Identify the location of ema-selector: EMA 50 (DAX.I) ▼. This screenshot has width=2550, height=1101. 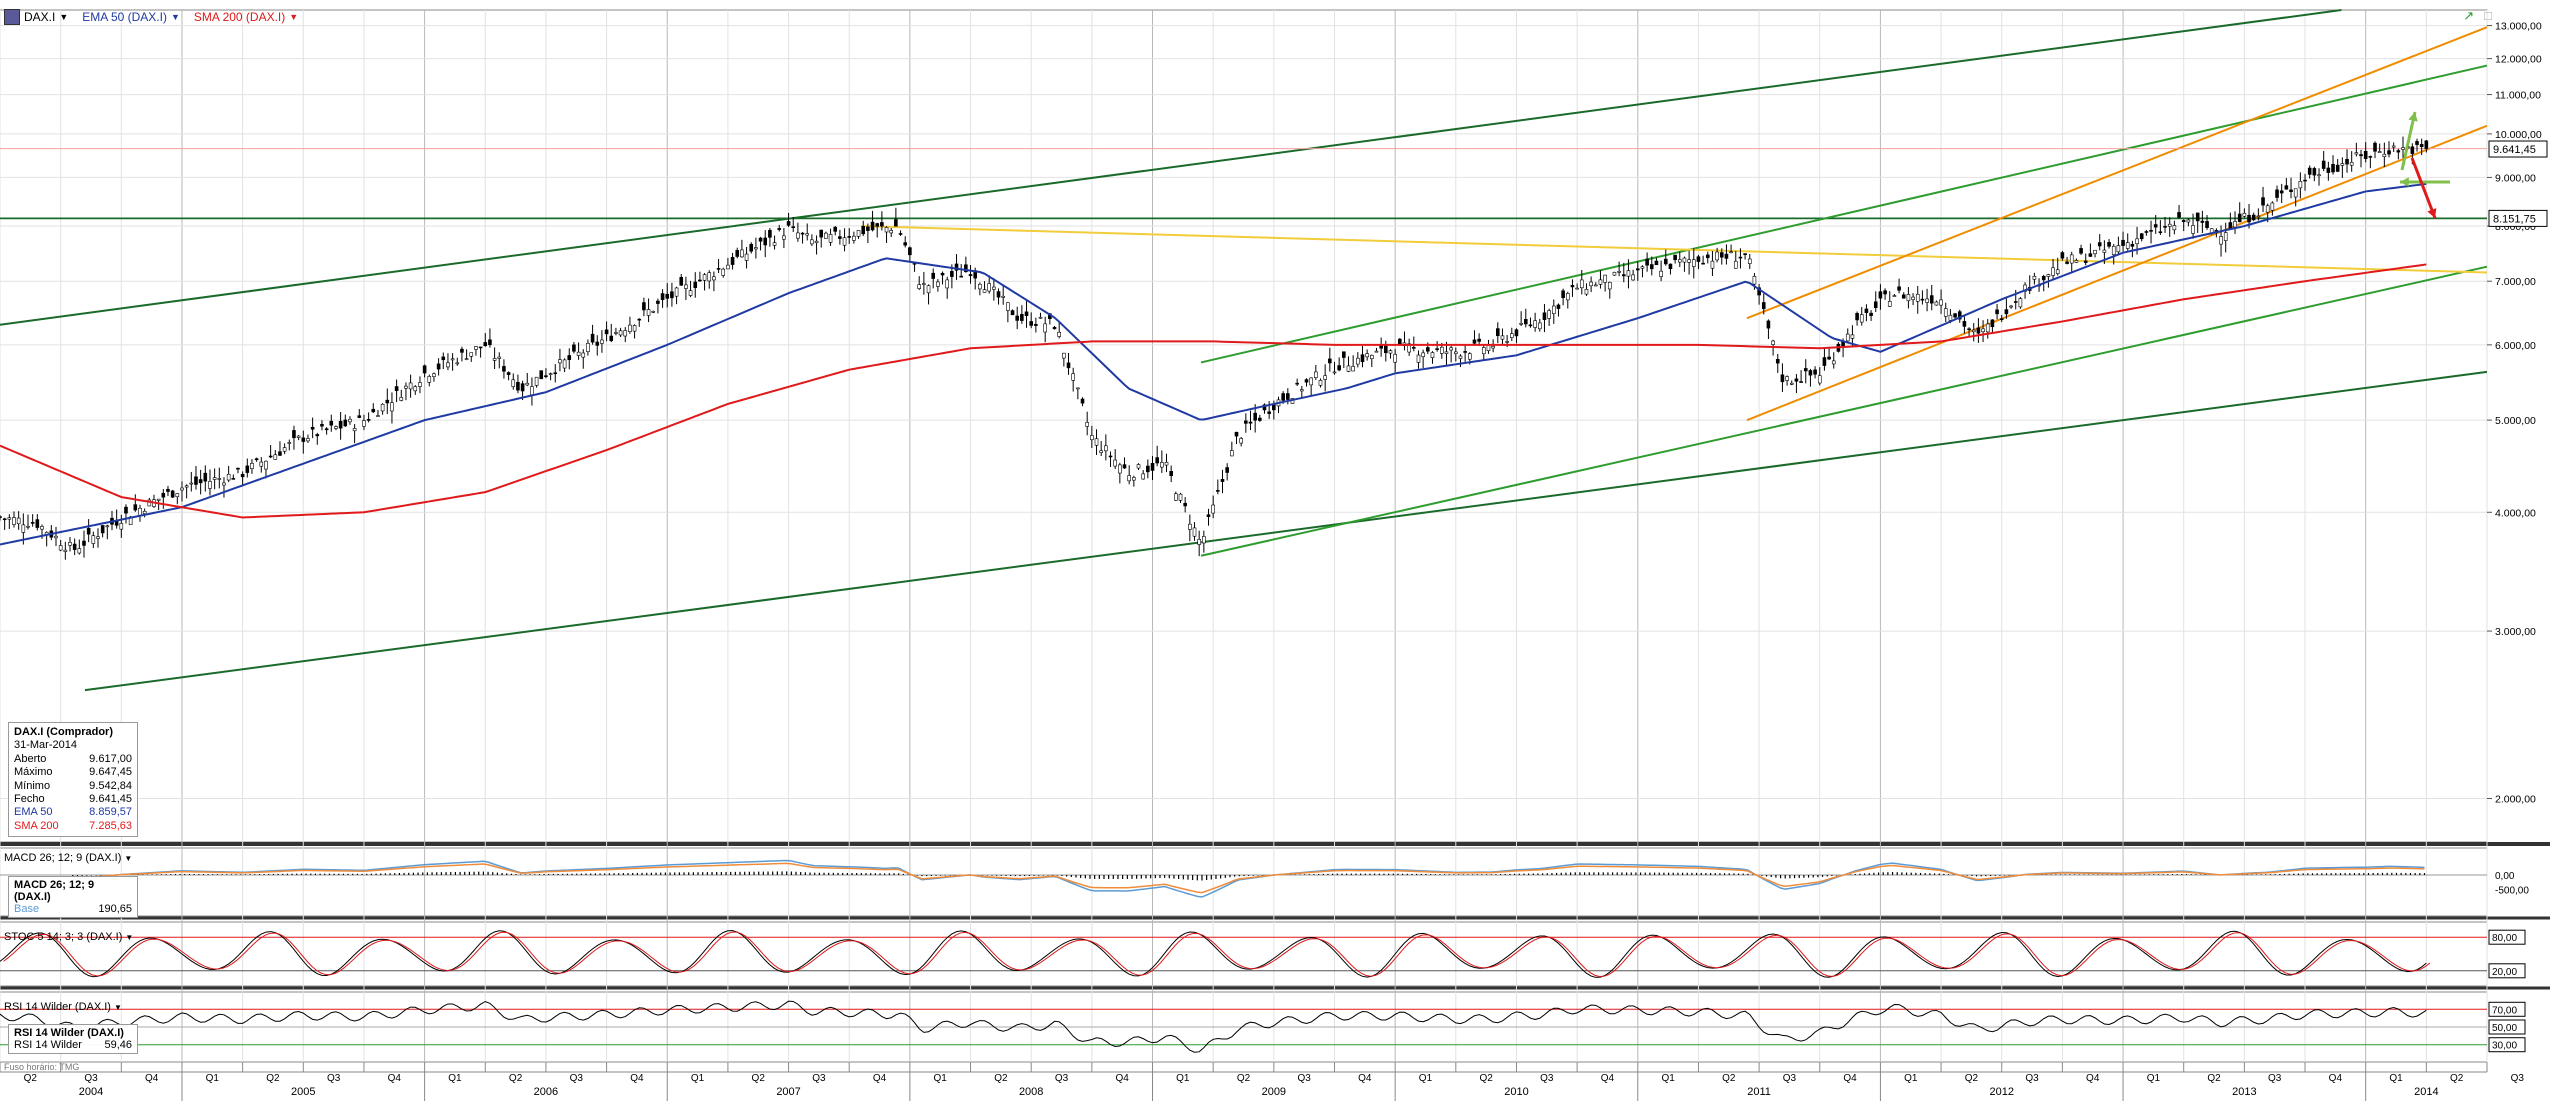
(131, 17).